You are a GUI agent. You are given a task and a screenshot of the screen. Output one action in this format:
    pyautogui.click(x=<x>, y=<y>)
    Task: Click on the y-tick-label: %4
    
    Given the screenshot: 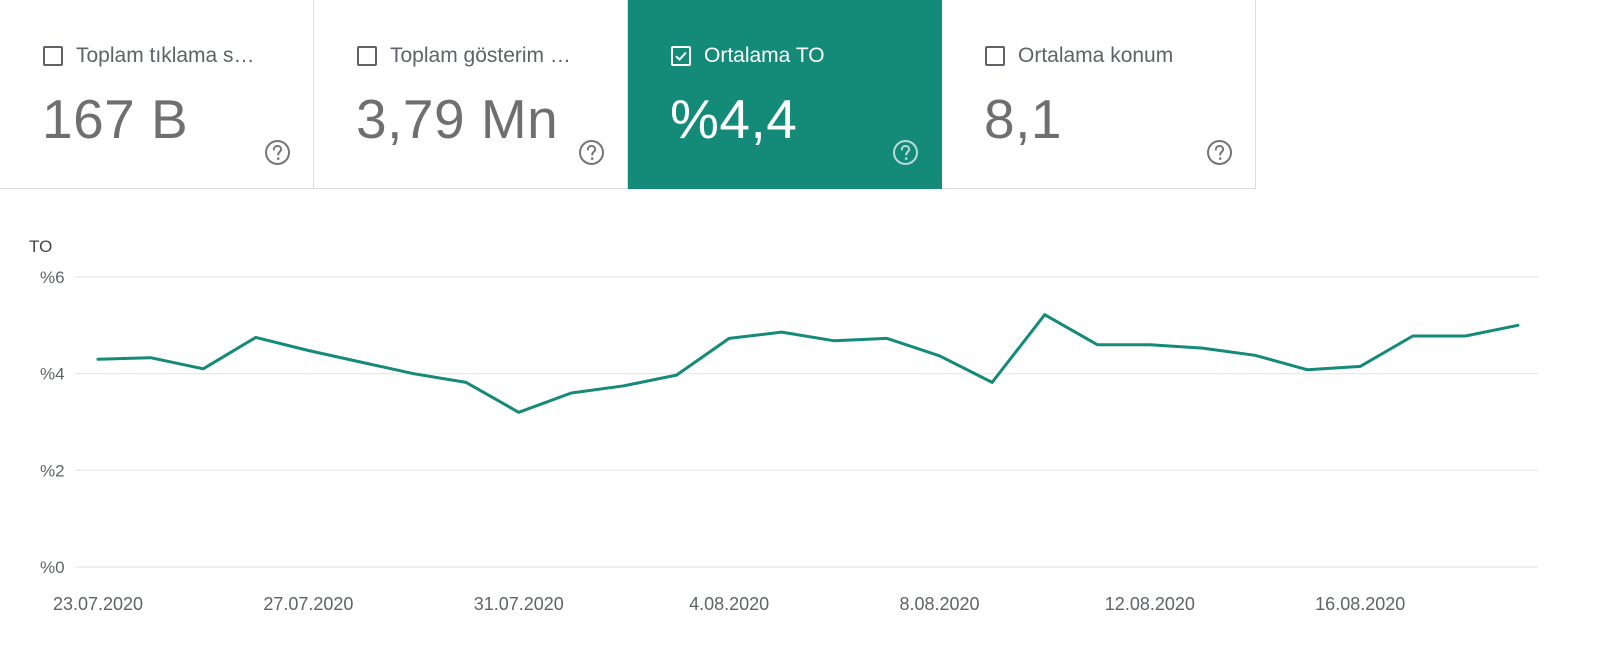 What is the action you would take?
    pyautogui.click(x=52, y=374)
    